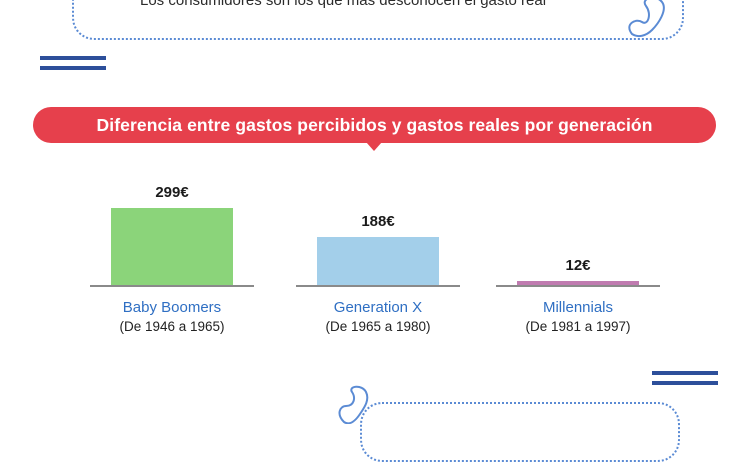 Image resolution: width=750 pixels, height=462 pixels. What do you see at coordinates (578, 326) in the screenshot?
I see `category-subtitle: (De 1981 a 1997)` at bounding box center [578, 326].